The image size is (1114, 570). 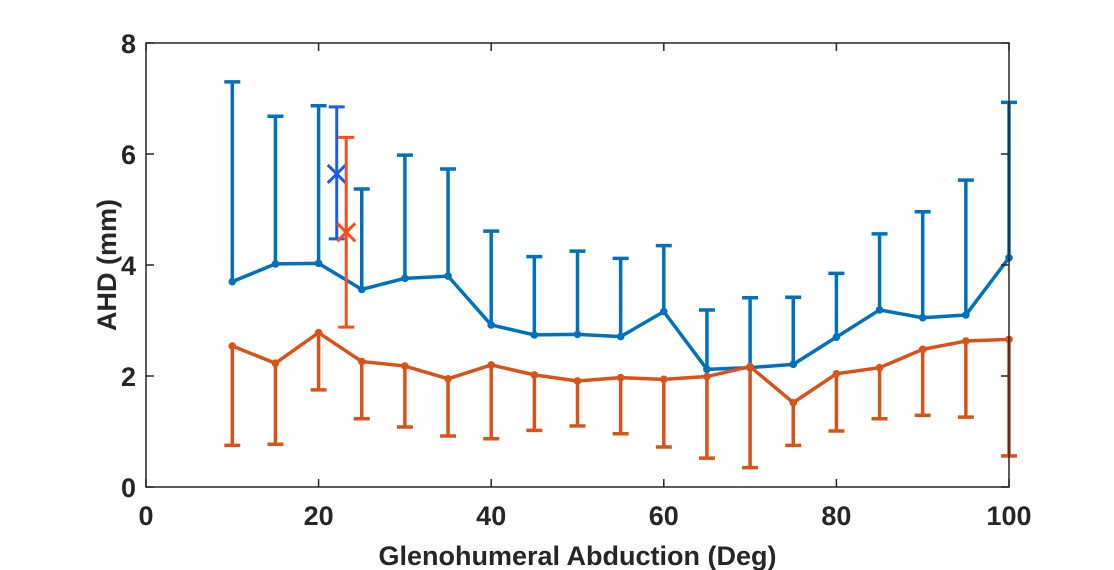 I want to click on x-tick-label: 60, so click(x=664, y=516).